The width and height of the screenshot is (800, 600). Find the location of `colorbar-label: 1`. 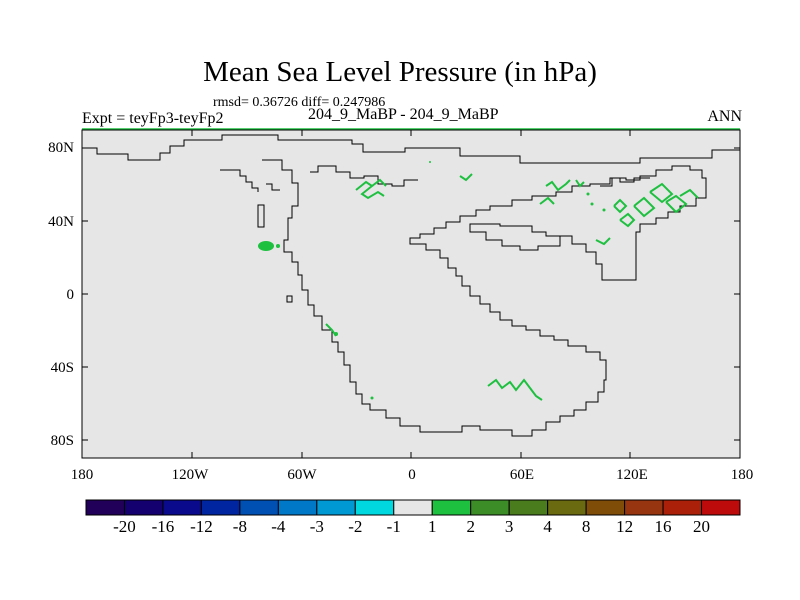

colorbar-label: 1 is located at coordinates (432, 526).